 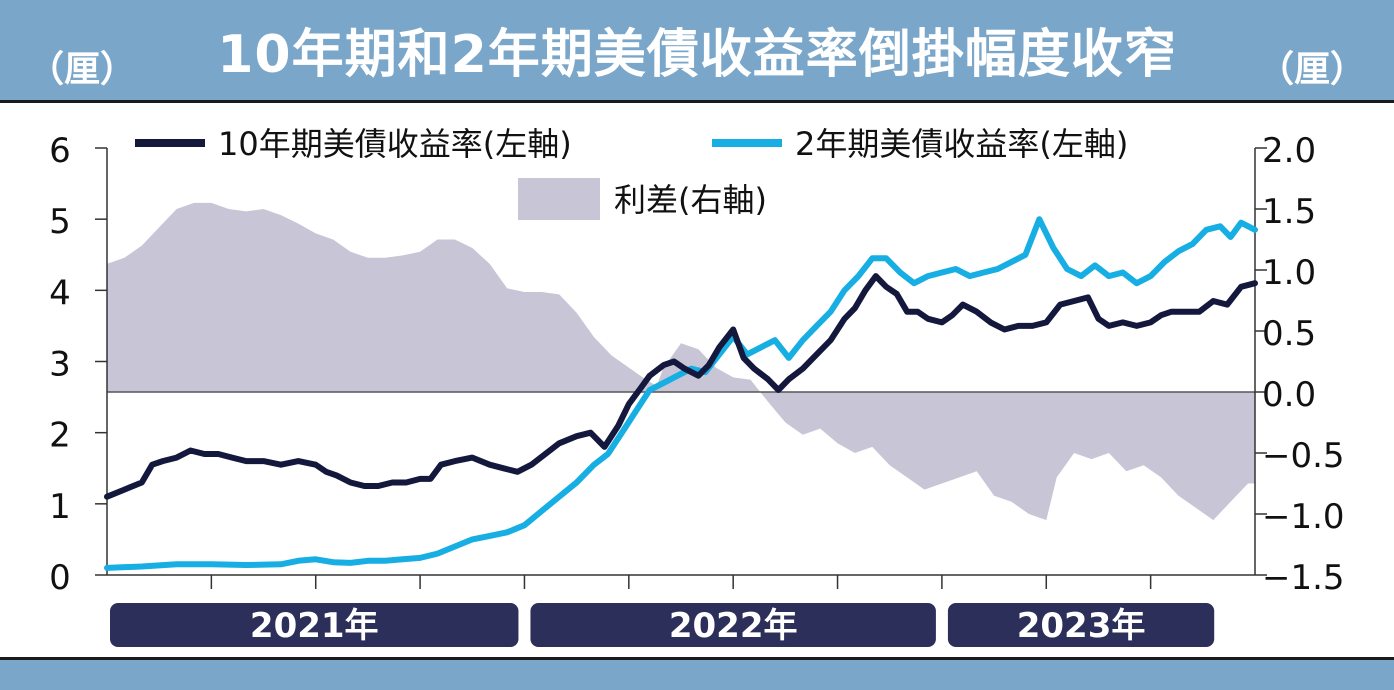 What do you see at coordinates (1289, 273) in the screenshot?
I see `right-tick-label: 1.0` at bounding box center [1289, 273].